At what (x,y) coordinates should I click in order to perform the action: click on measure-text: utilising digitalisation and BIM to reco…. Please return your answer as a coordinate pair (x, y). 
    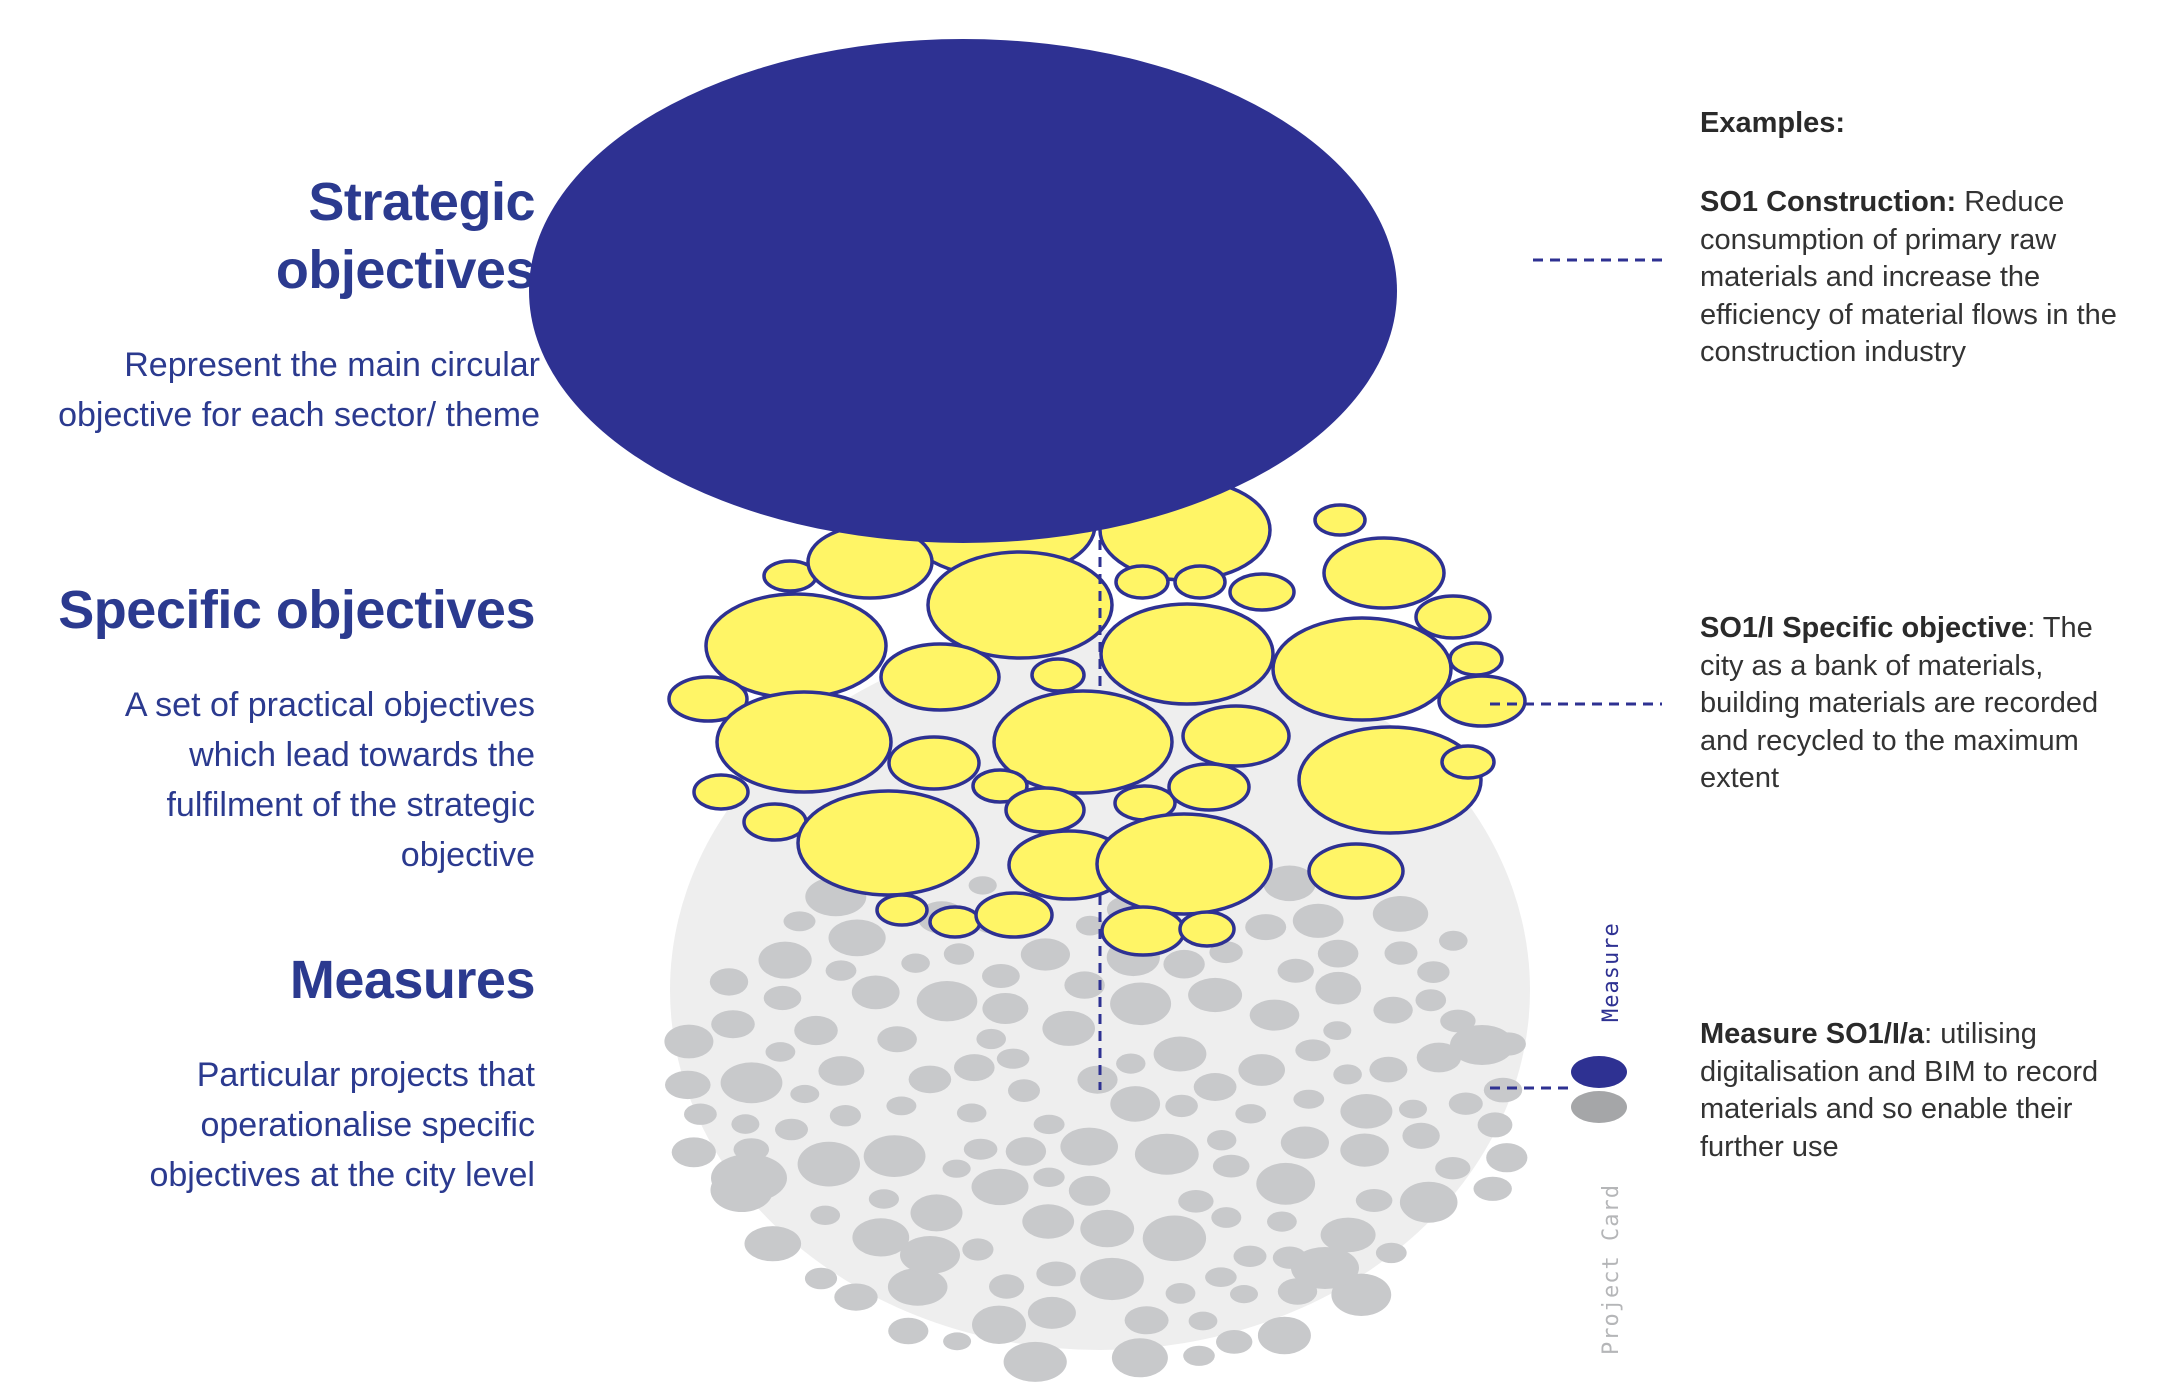
    Looking at the image, I should click on (1899, 1090).